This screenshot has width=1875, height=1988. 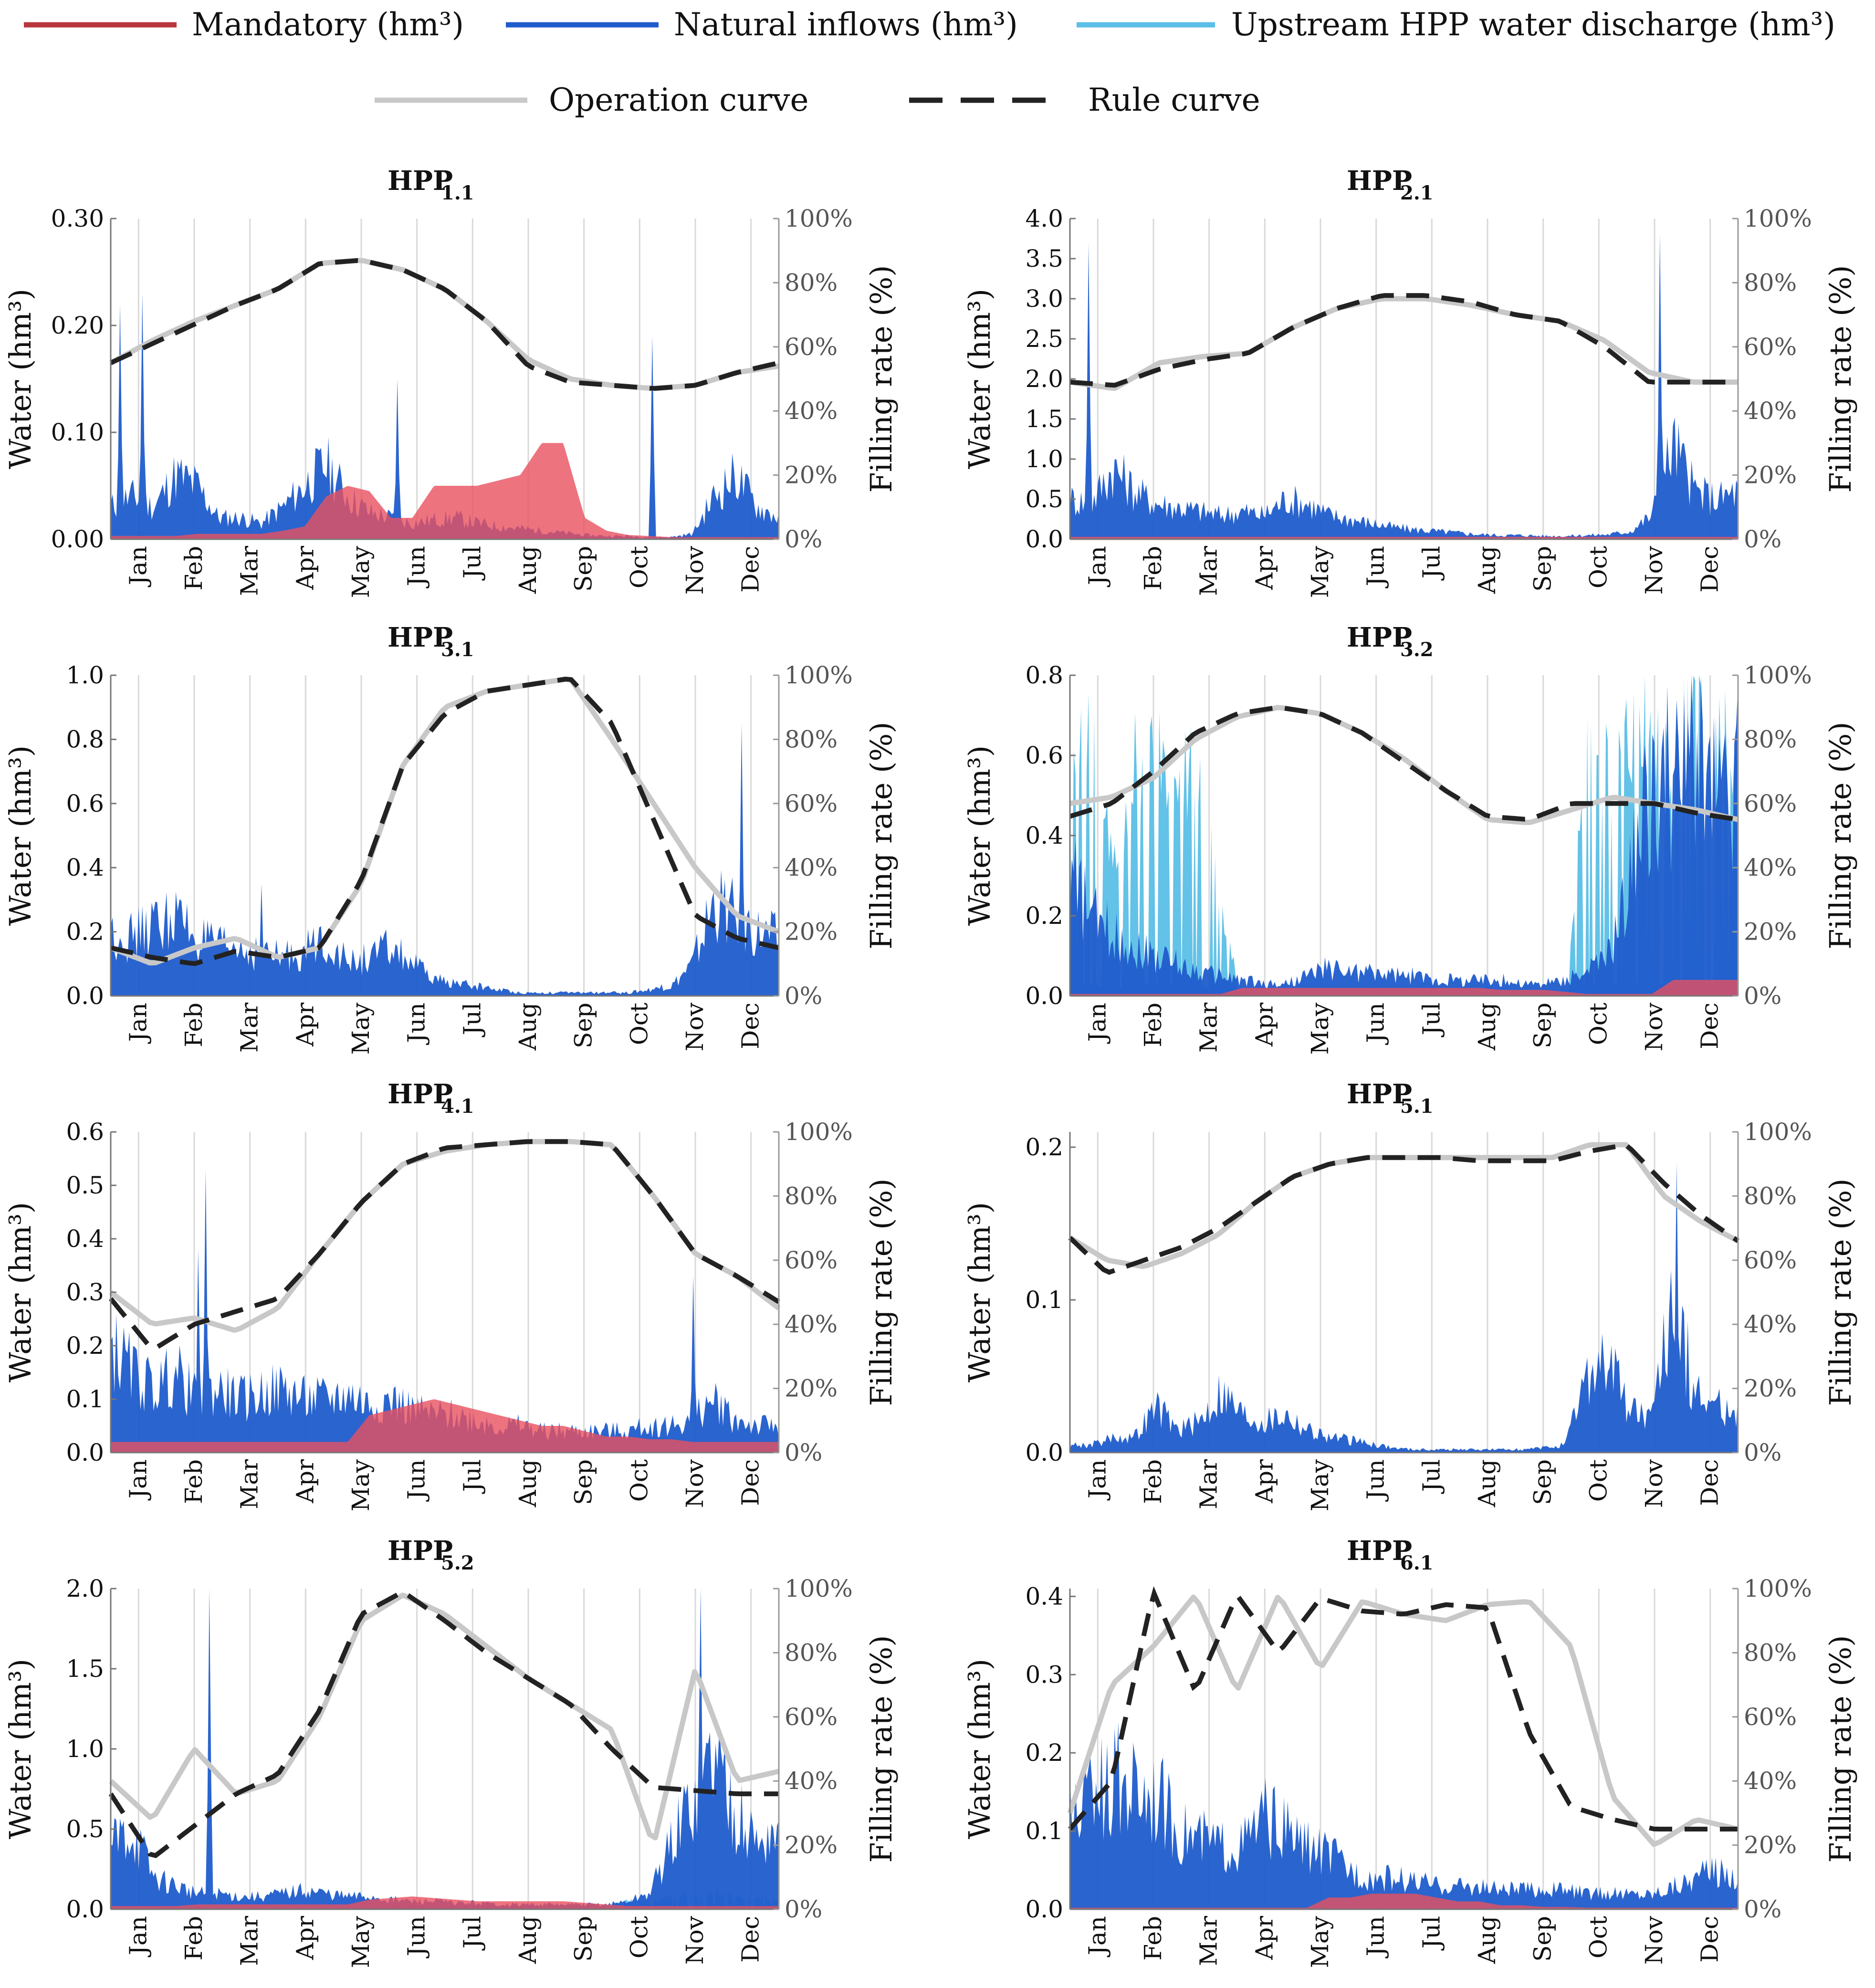 What do you see at coordinates (244, 24) in the screenshot?
I see `legend-item-mandatory: Mandatory (hm³)` at bounding box center [244, 24].